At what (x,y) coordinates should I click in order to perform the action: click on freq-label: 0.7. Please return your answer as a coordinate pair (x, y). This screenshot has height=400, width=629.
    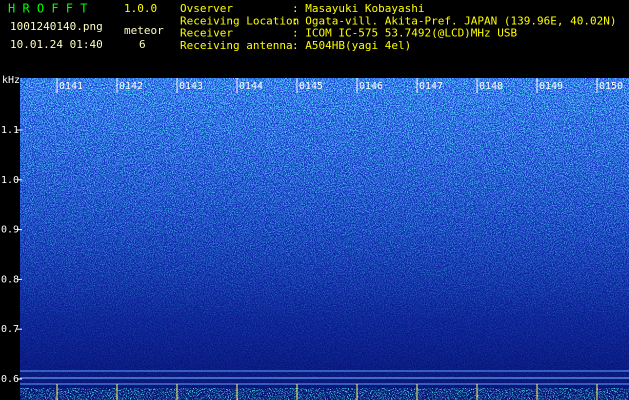
    Looking at the image, I should click on (10, 329).